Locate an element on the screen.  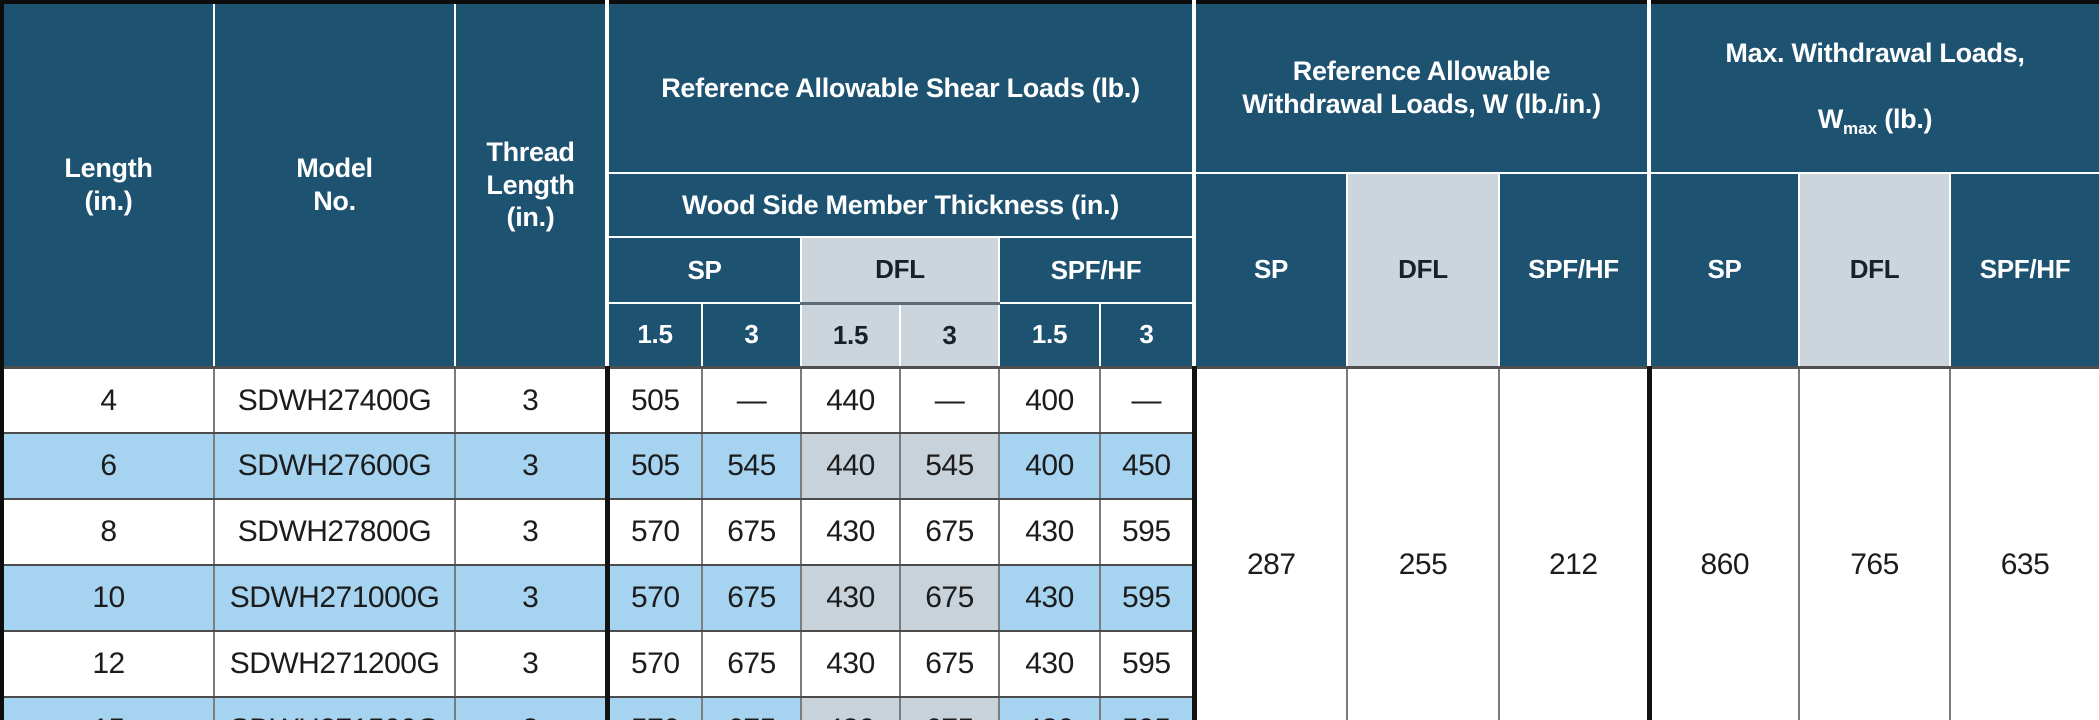
header-dfl-1_5: 1.5 is located at coordinates (850, 335).